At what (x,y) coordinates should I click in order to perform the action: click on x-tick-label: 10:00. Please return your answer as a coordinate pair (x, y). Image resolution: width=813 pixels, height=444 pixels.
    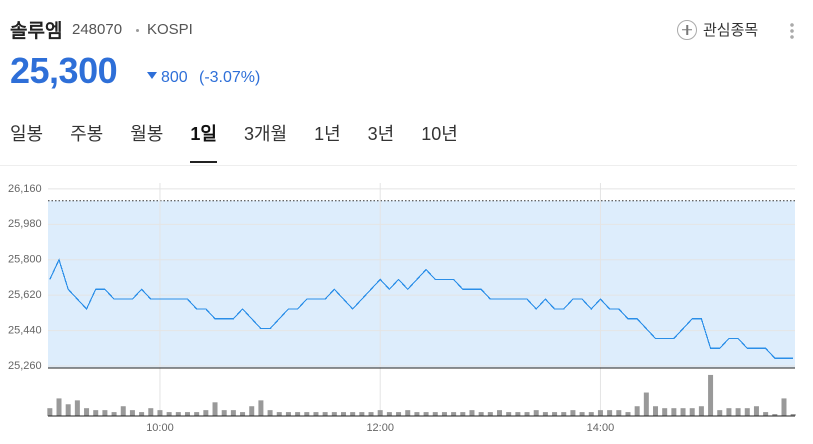
    Looking at the image, I should click on (160, 428).